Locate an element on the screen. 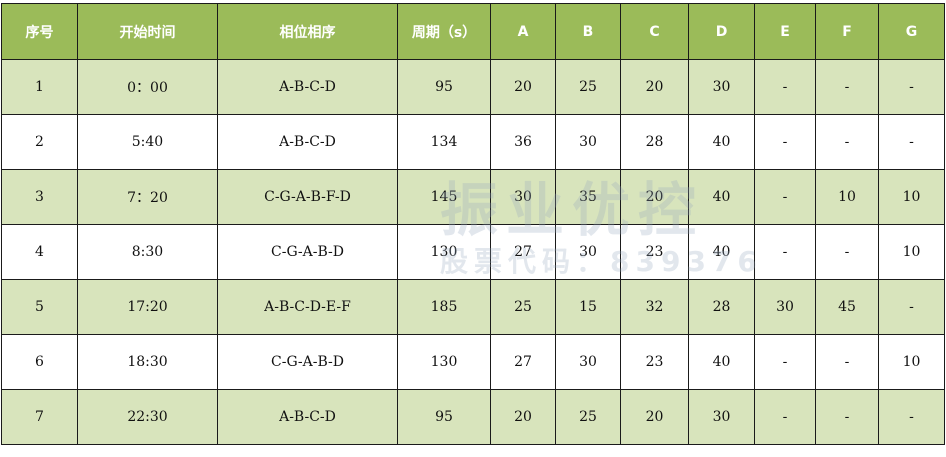  table-cell: 22:30 is located at coordinates (147, 417).